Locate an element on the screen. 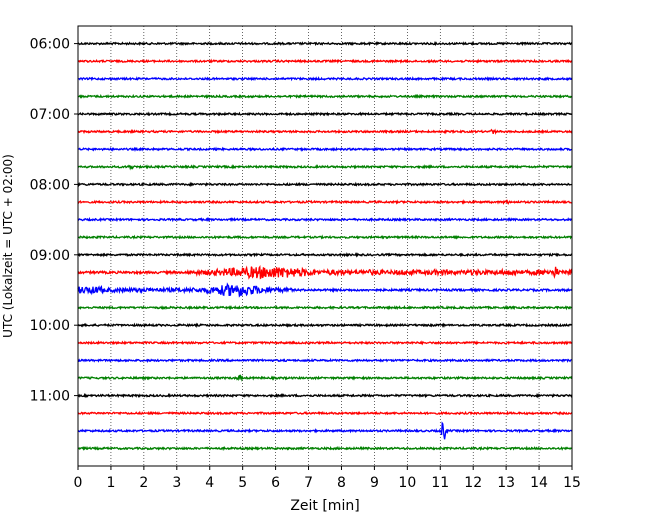 This screenshot has height=520, width=650. x-tick-label: 4 is located at coordinates (209, 483).